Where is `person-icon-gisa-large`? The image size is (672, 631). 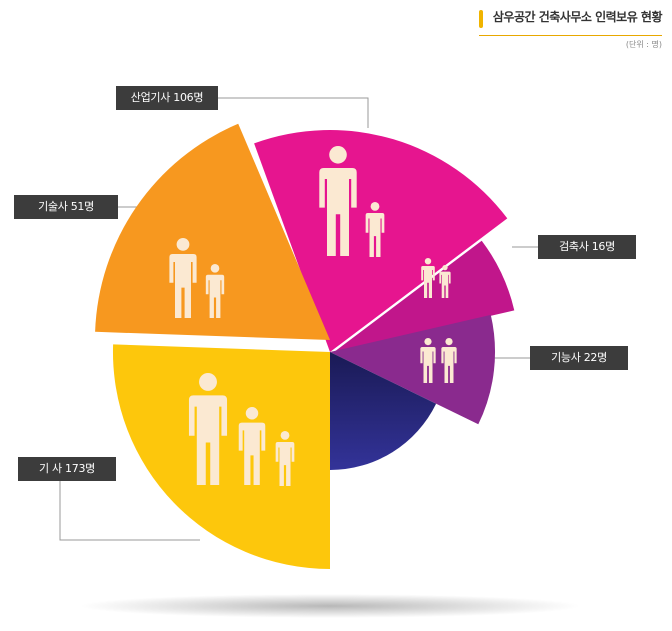
person-icon-gisa-large is located at coordinates (208, 429).